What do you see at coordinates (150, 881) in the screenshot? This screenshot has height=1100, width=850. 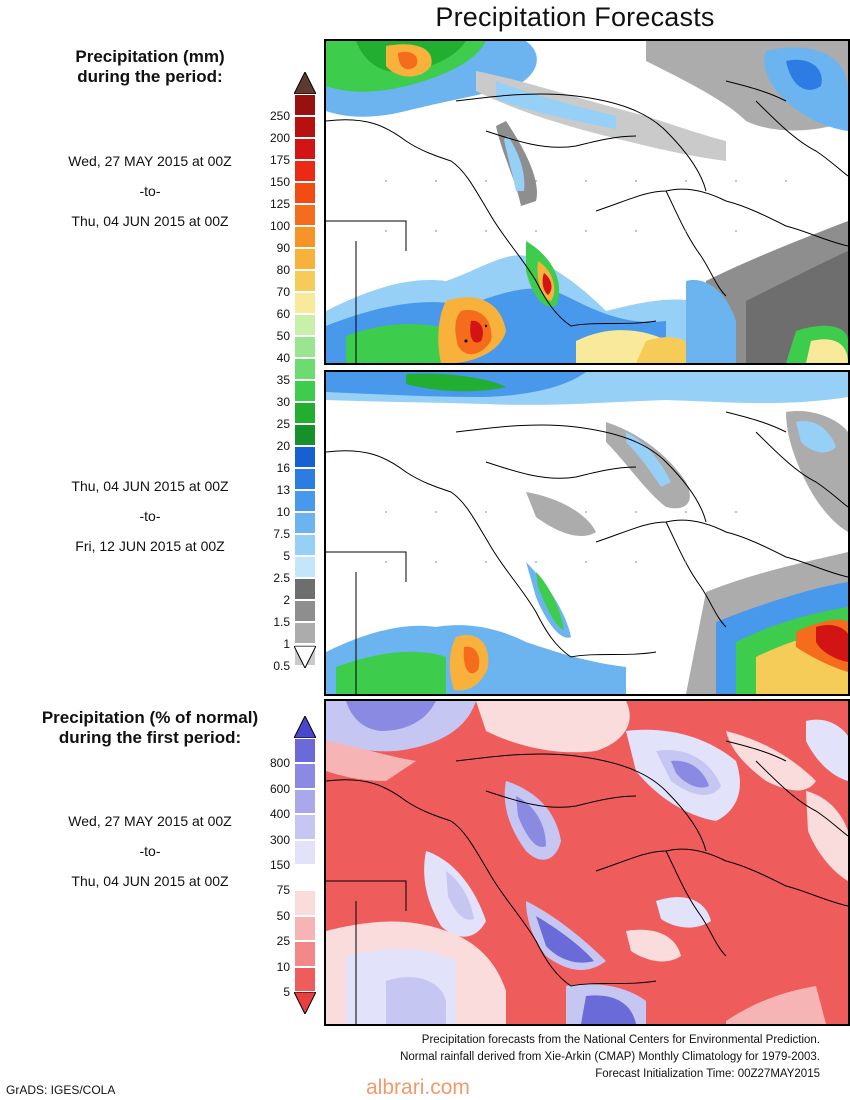 I see `period-3-end: Thu, 04 JUN 2015 at 00Z` at bounding box center [150, 881].